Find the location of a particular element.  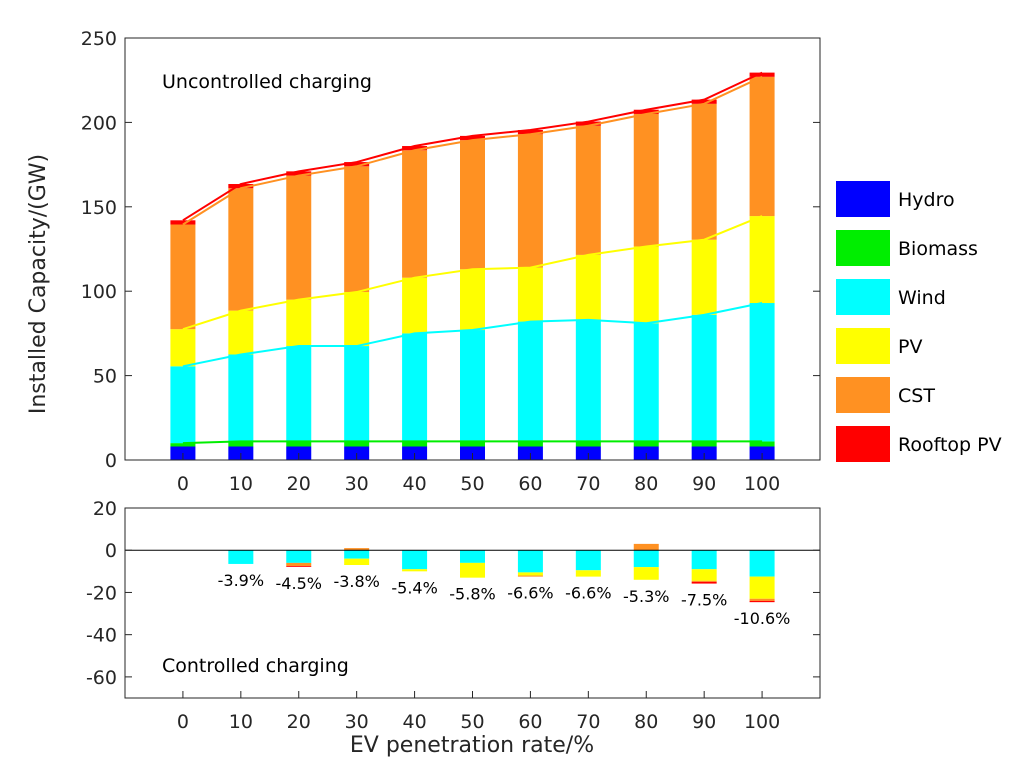

lower-panel-label: Controlled charging is located at coordinates (255, 666).